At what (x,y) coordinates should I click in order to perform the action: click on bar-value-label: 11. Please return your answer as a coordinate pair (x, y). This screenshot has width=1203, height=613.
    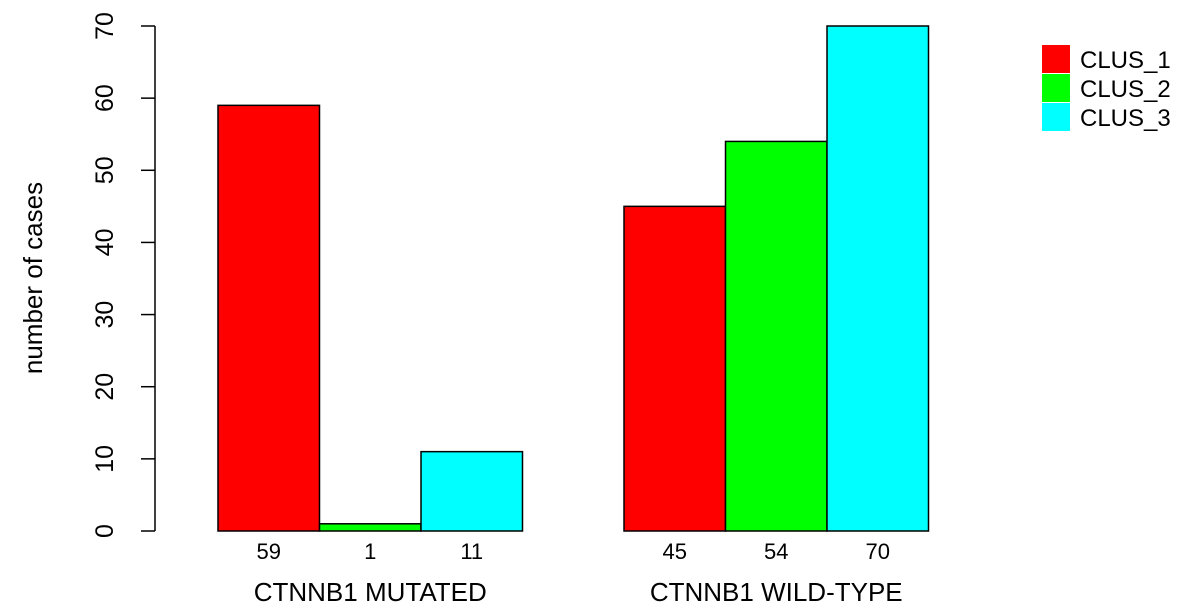
    Looking at the image, I should click on (471, 551).